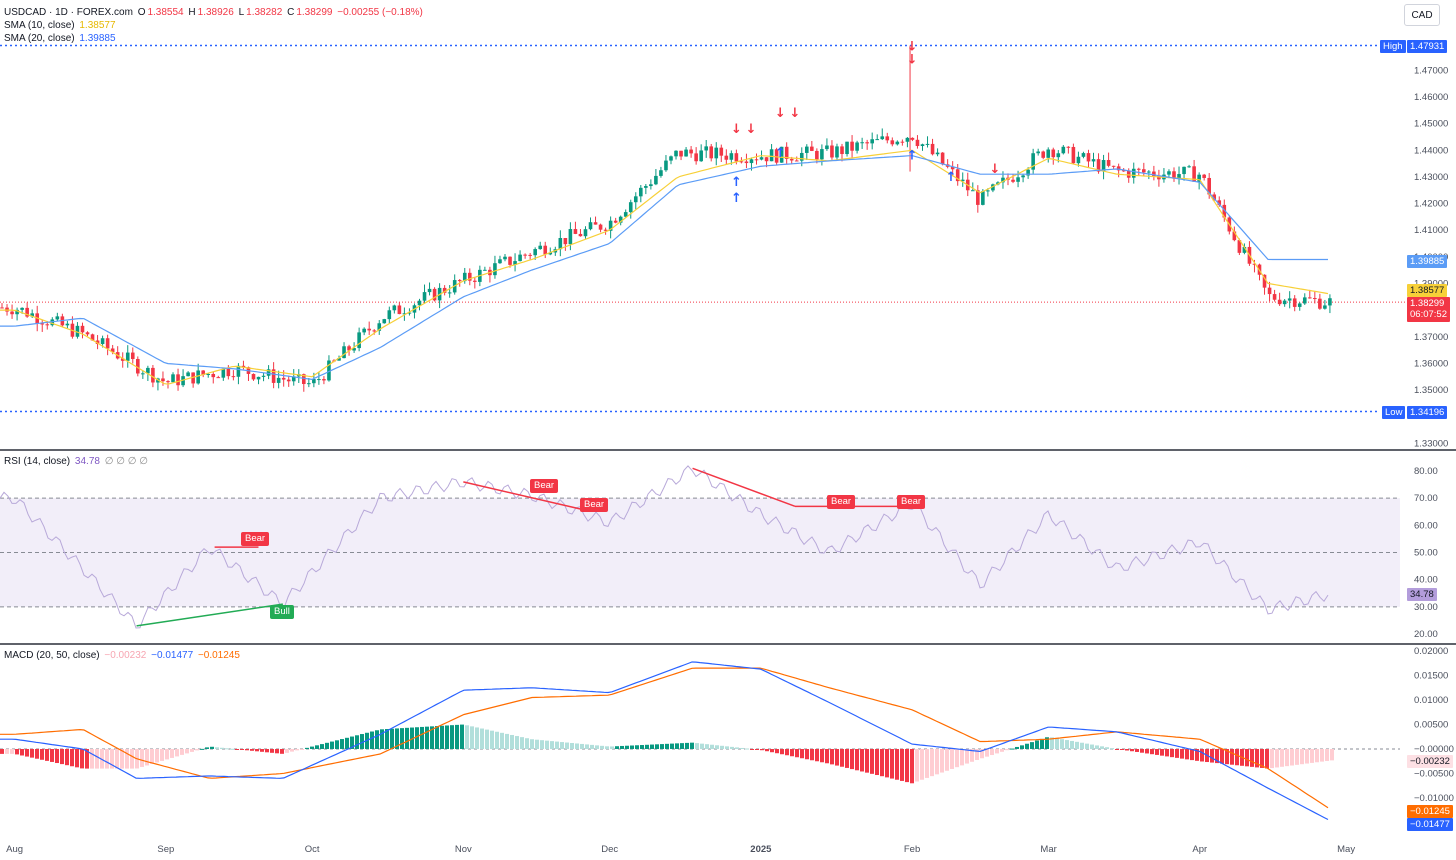 This screenshot has width=1456, height=860. Describe the element at coordinates (52, 655) in the screenshot. I see `macd-label: MACD (20, 50, close)` at that location.